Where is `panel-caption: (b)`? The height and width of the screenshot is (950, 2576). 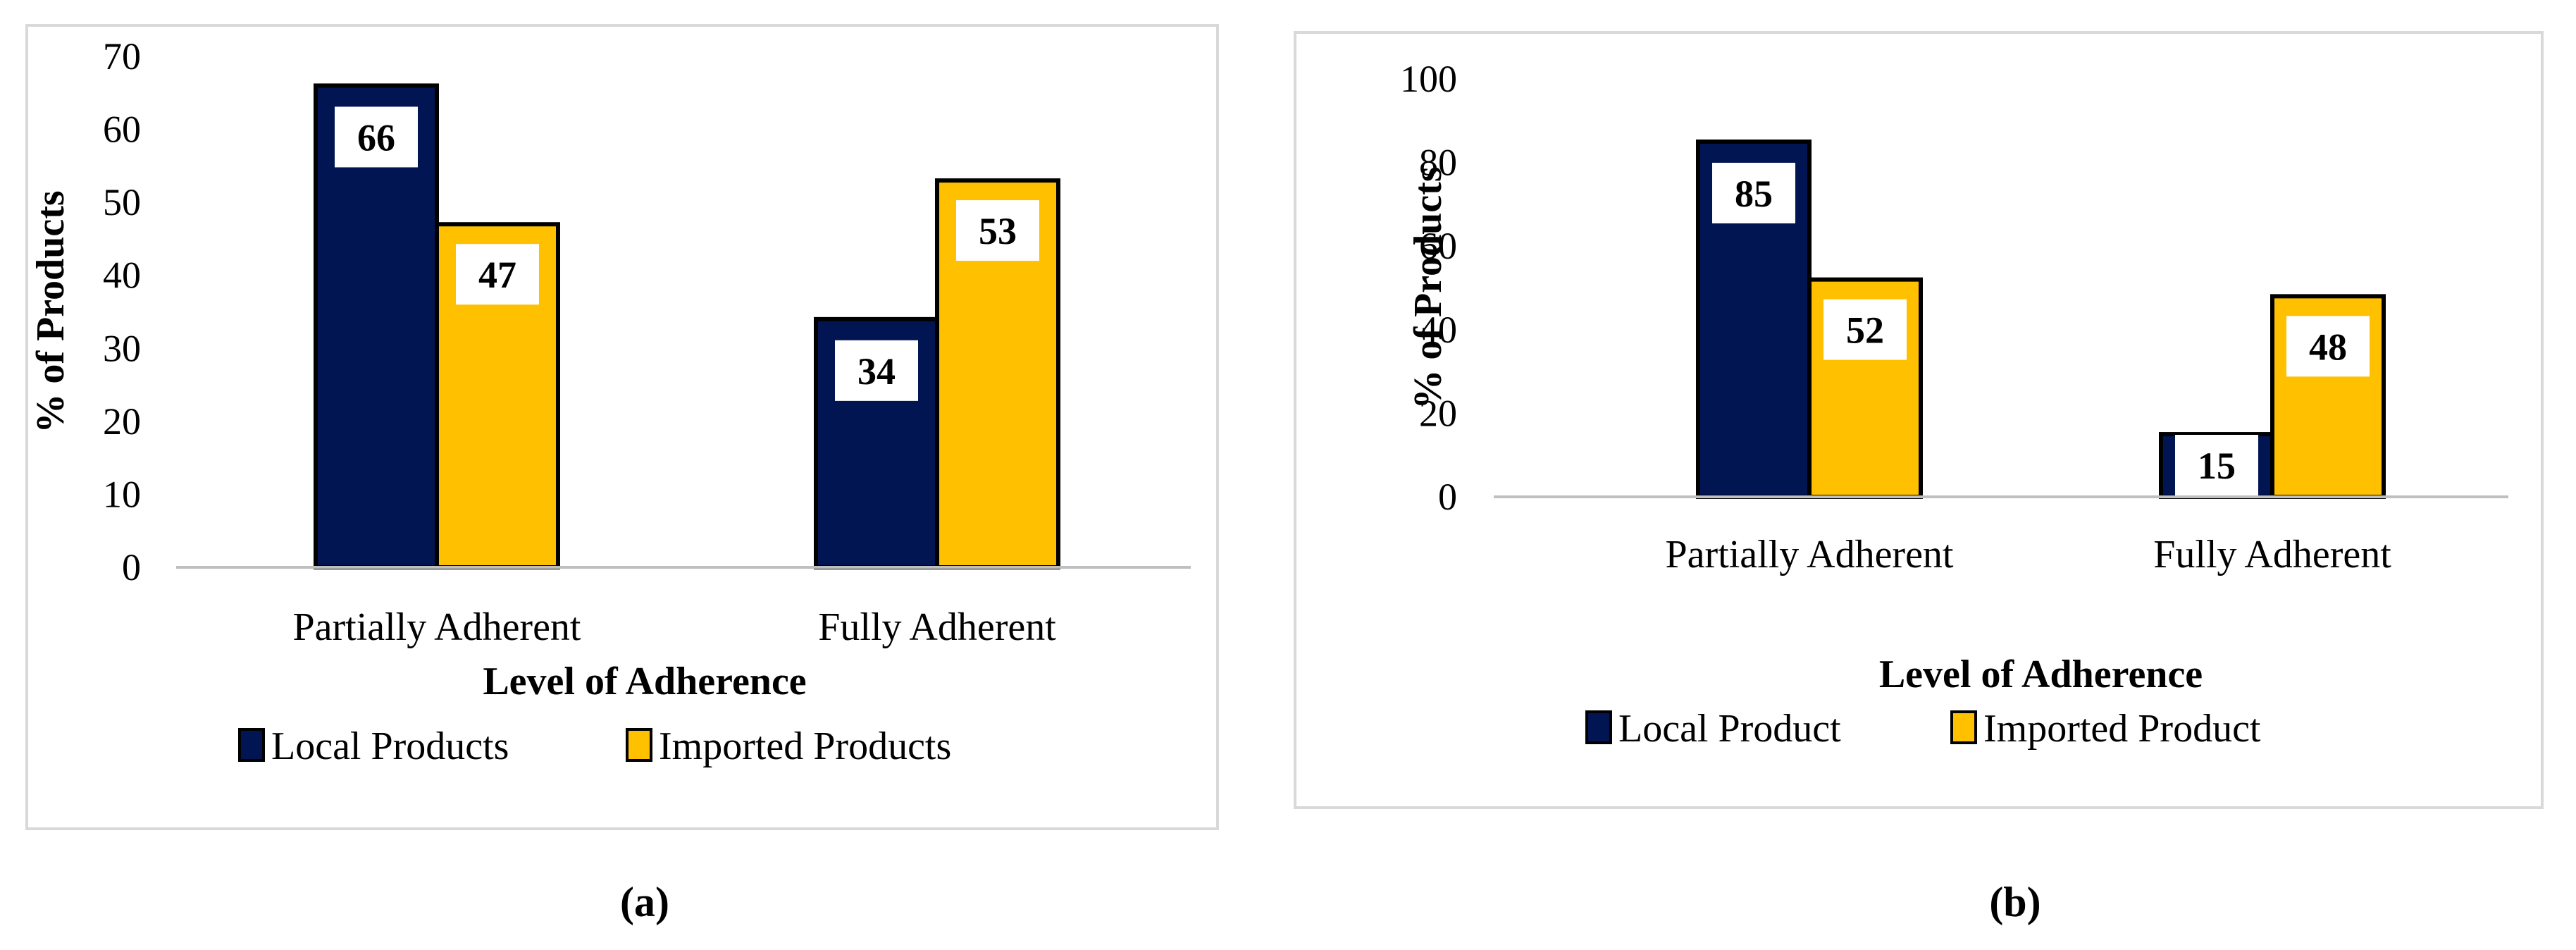 panel-caption: (b) is located at coordinates (2015, 902).